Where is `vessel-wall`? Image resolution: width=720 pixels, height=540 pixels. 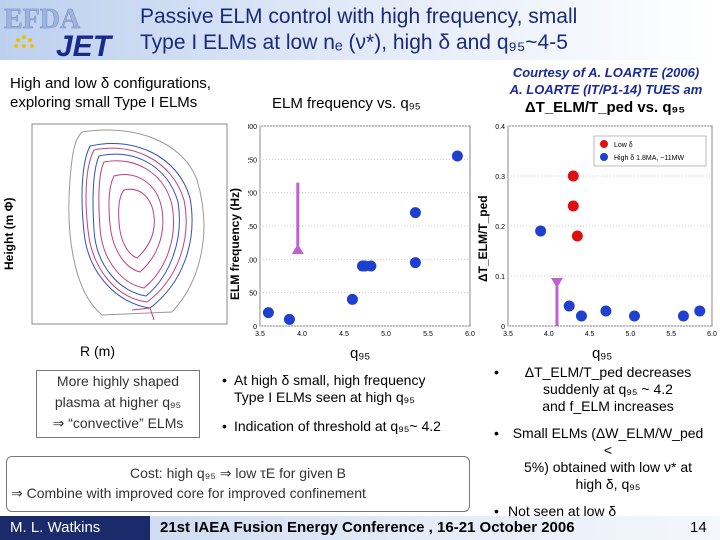 vessel-wall is located at coordinates (136, 222).